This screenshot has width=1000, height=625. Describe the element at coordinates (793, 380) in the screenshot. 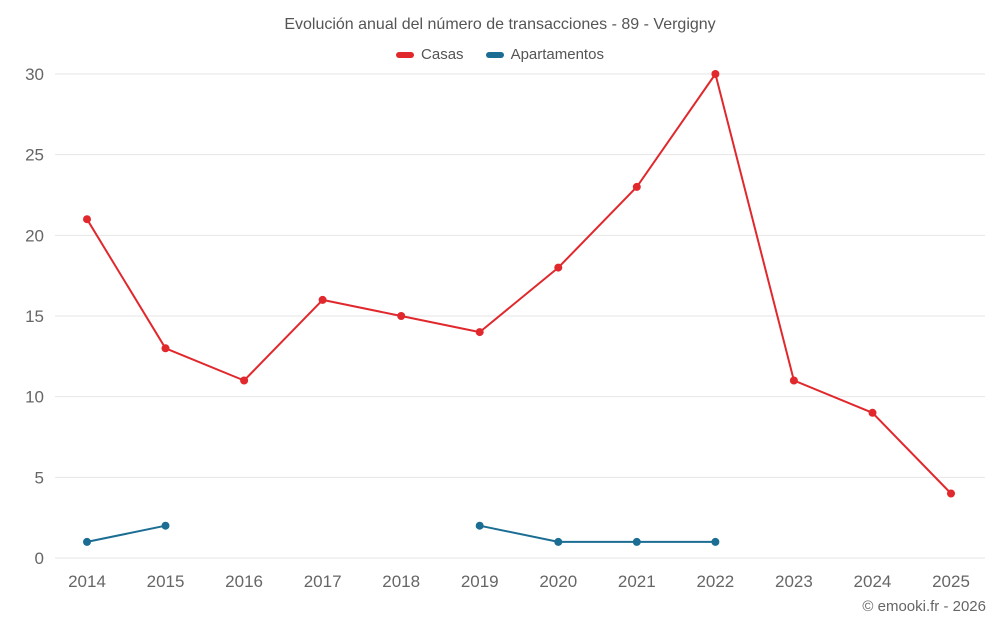

I see `data-point-casas-2023` at that location.